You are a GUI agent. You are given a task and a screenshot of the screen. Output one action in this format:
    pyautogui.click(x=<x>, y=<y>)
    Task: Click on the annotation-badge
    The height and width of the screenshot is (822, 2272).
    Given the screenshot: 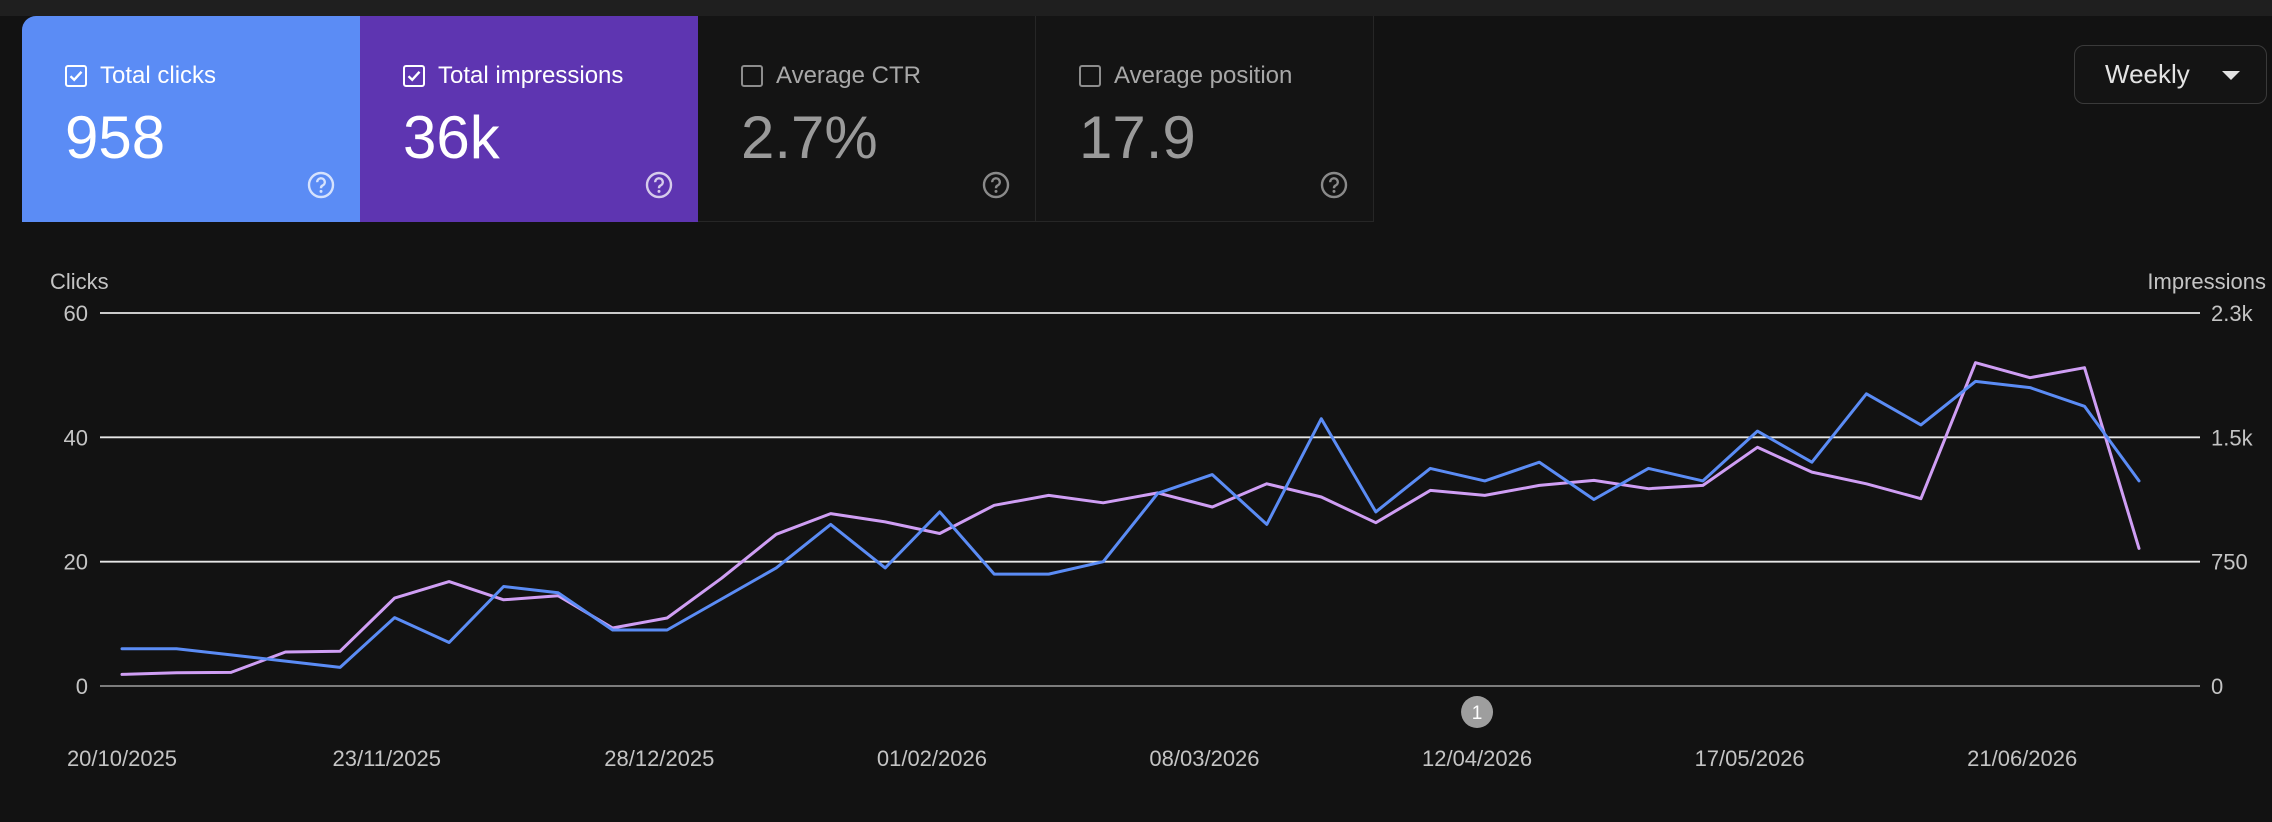 What is the action you would take?
    pyautogui.click(x=1477, y=712)
    